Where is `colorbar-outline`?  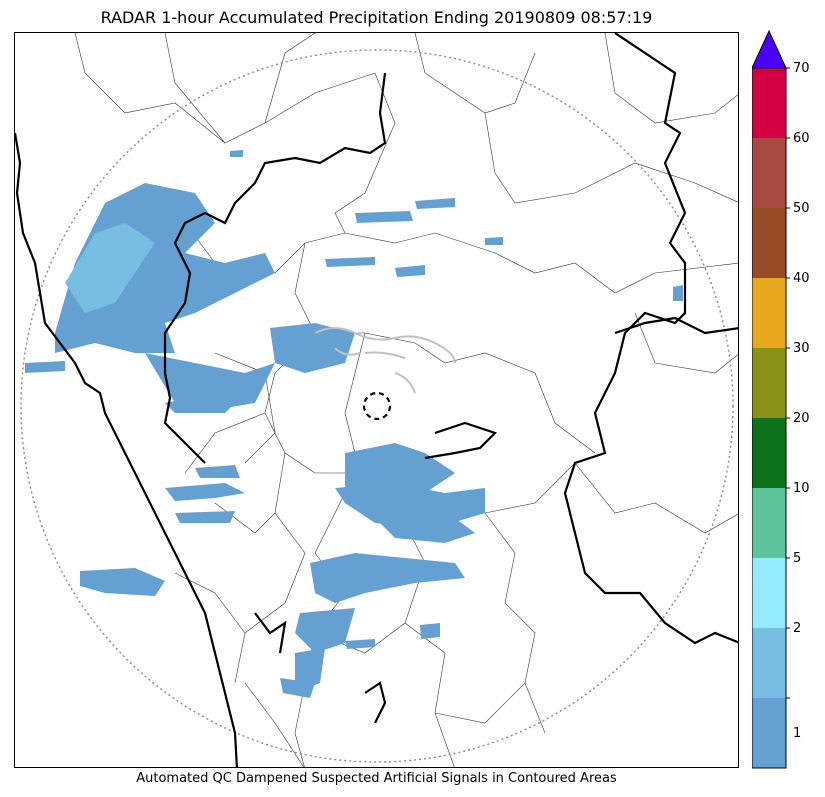
colorbar-outline is located at coordinates (769, 418).